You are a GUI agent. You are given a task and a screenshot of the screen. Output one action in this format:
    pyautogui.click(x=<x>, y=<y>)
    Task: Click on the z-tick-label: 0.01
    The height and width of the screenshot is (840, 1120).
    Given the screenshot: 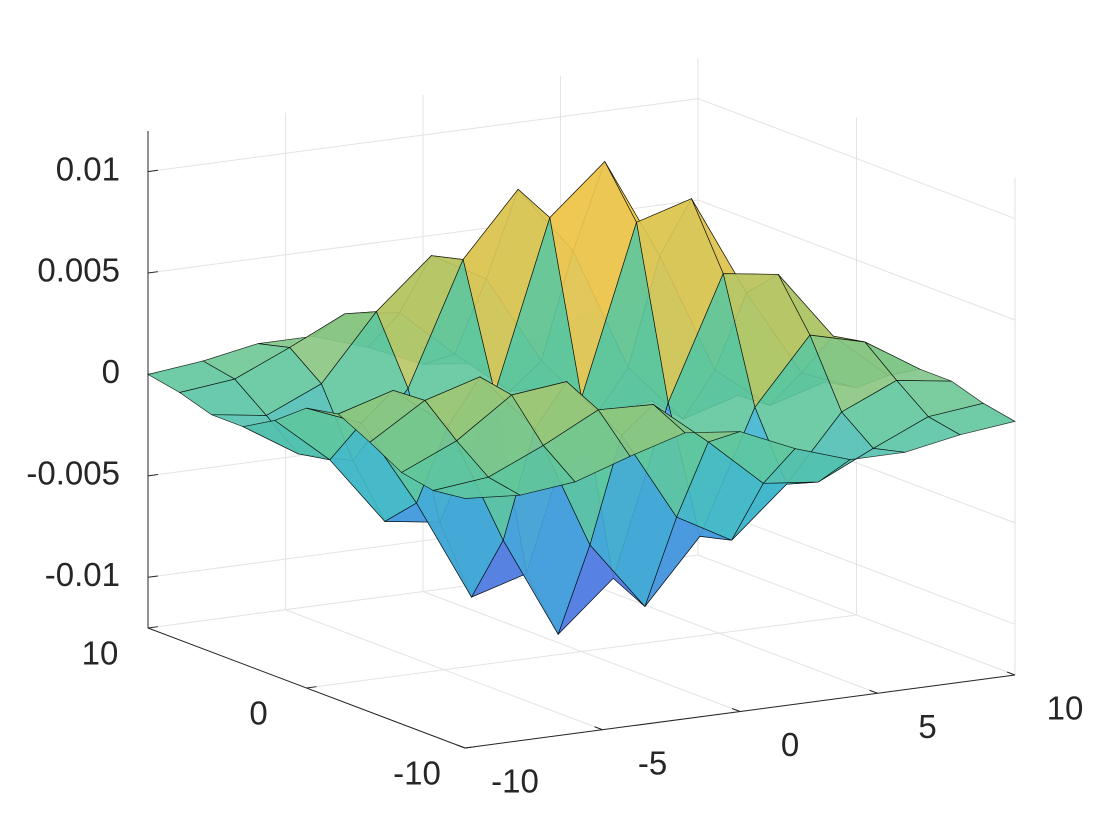 What is the action you would take?
    pyautogui.click(x=88, y=168)
    